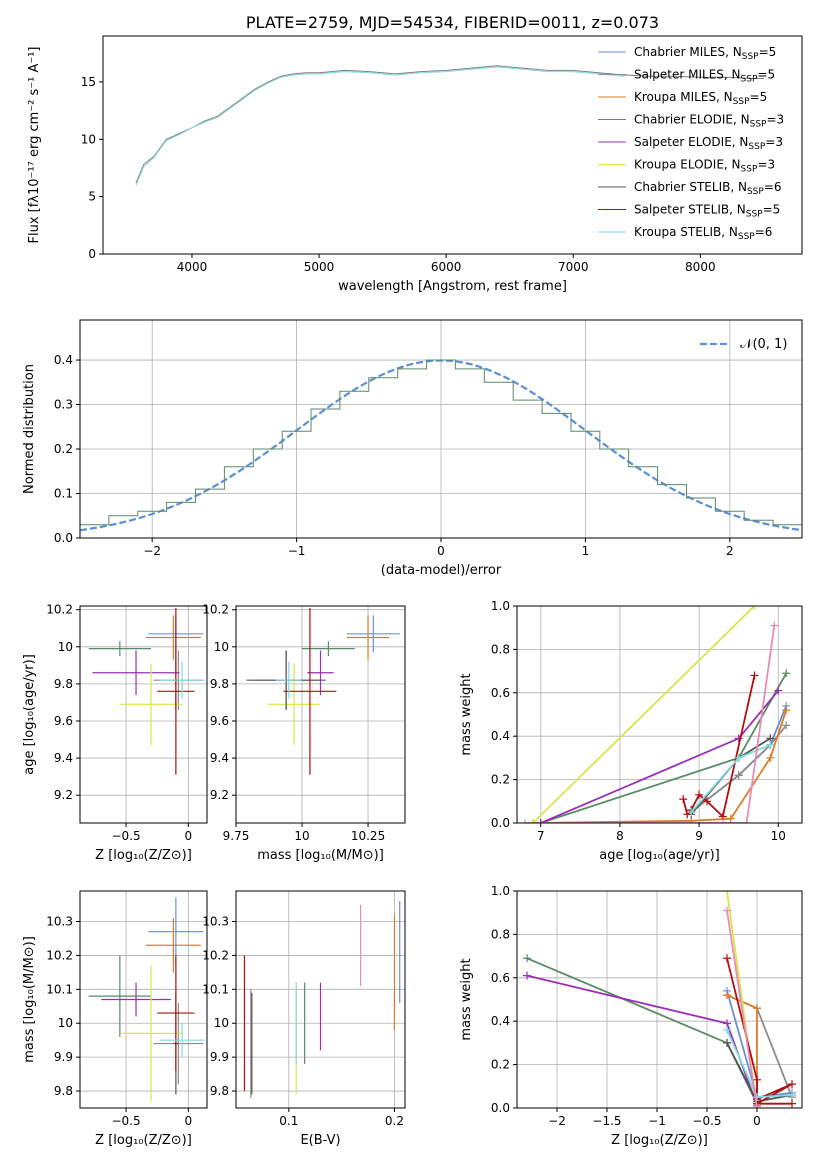  I want to click on x-axis-label: E(B-V), so click(320, 1140).